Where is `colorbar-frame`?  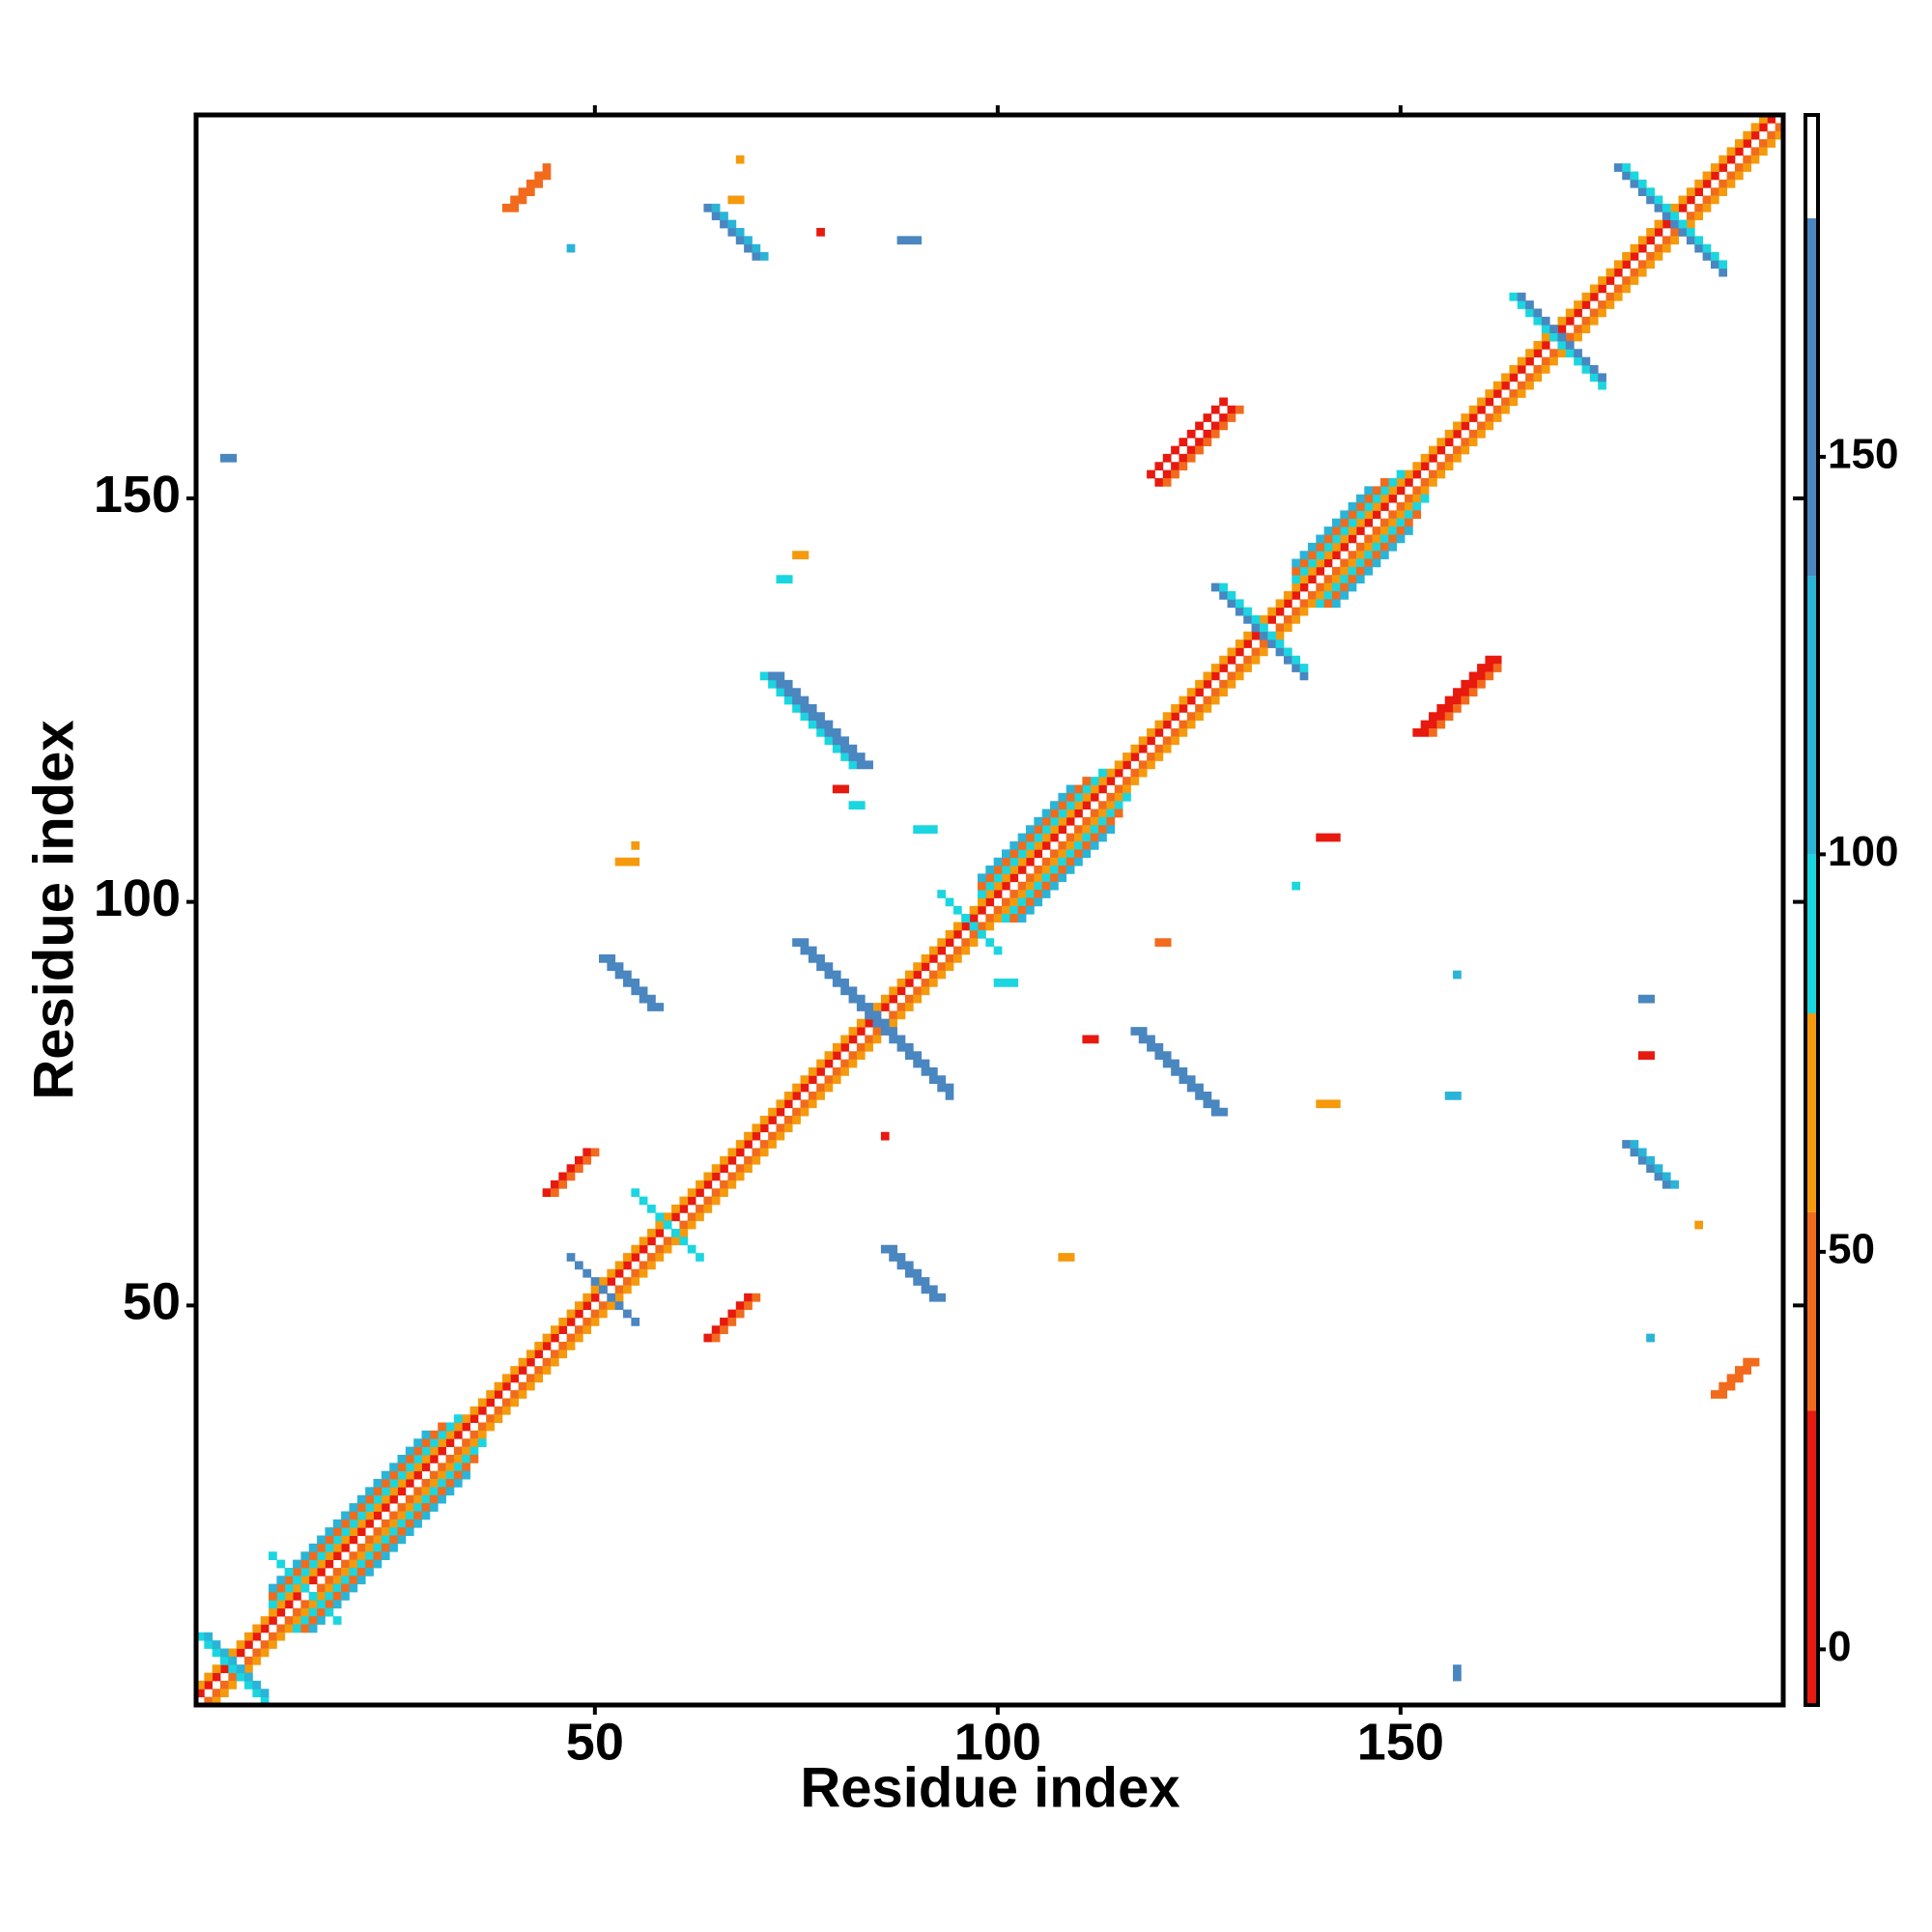 colorbar-frame is located at coordinates (1812, 910).